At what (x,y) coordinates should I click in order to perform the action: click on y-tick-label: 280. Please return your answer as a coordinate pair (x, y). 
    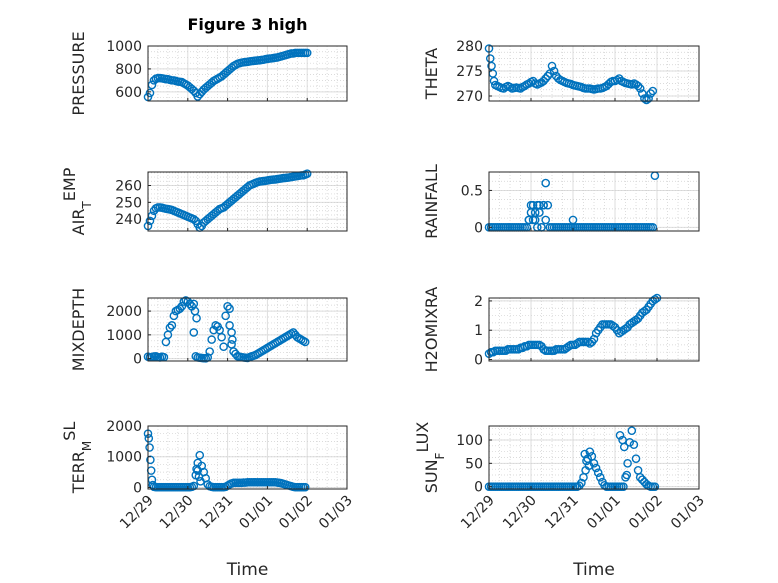
    Looking at the image, I should click on (469, 47).